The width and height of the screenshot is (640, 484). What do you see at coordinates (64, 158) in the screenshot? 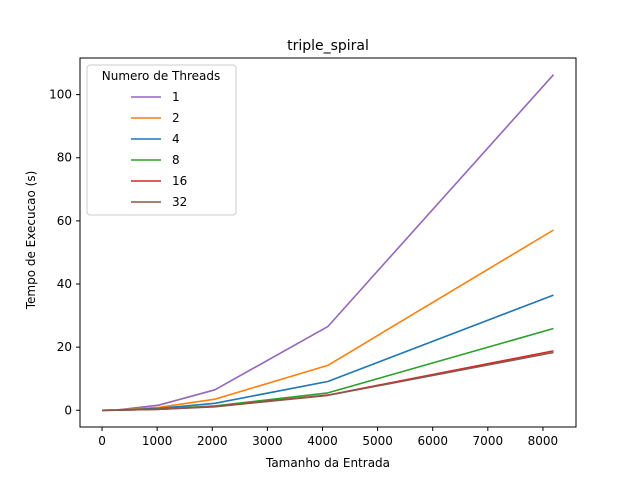
I see `y-tick-label: 80` at bounding box center [64, 158].